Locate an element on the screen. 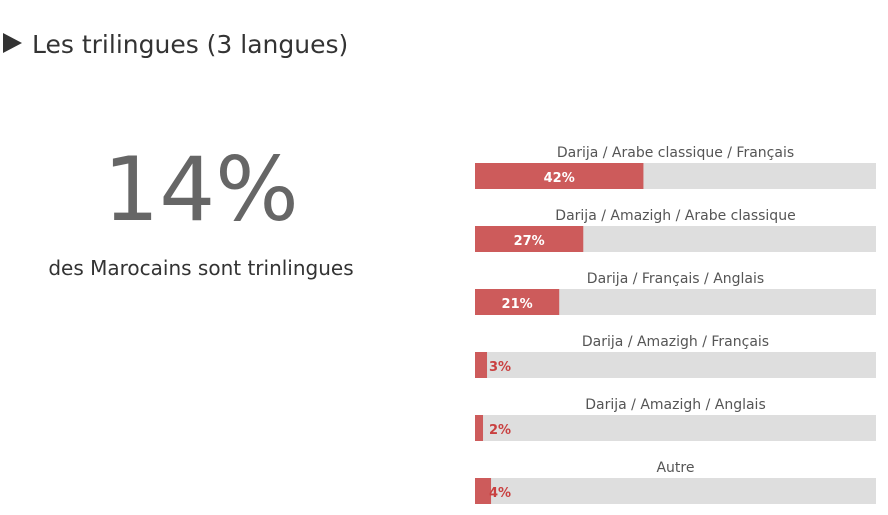 Image resolution: width=888 pixels, height=515 pixels. value-label: 27% is located at coordinates (529, 241).